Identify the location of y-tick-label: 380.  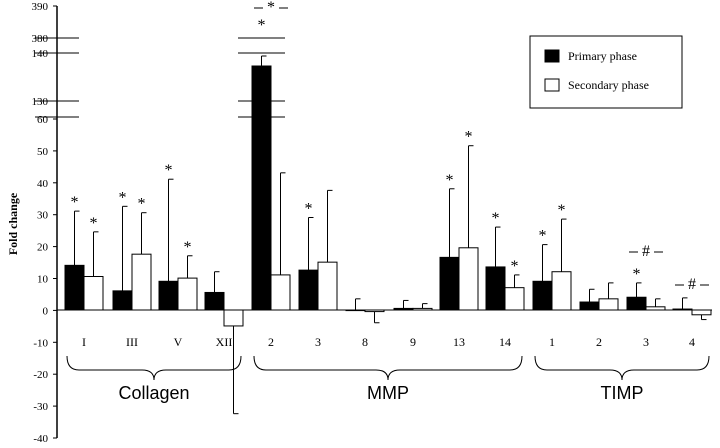
(40, 39).